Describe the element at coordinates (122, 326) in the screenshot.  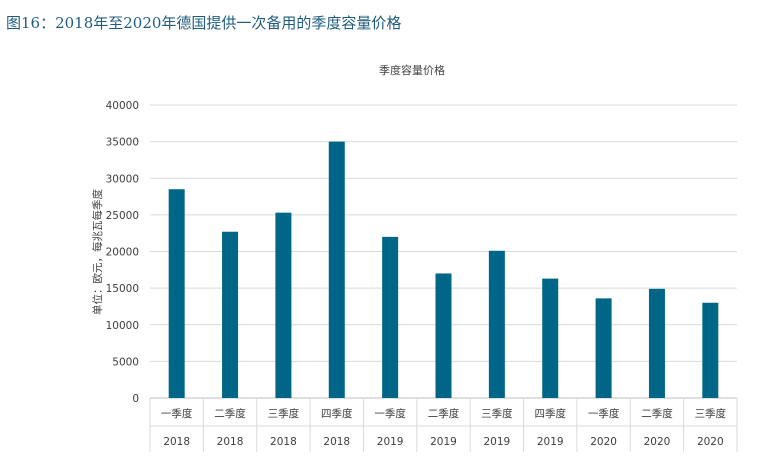
I see `y-tick-label: 10000` at that location.